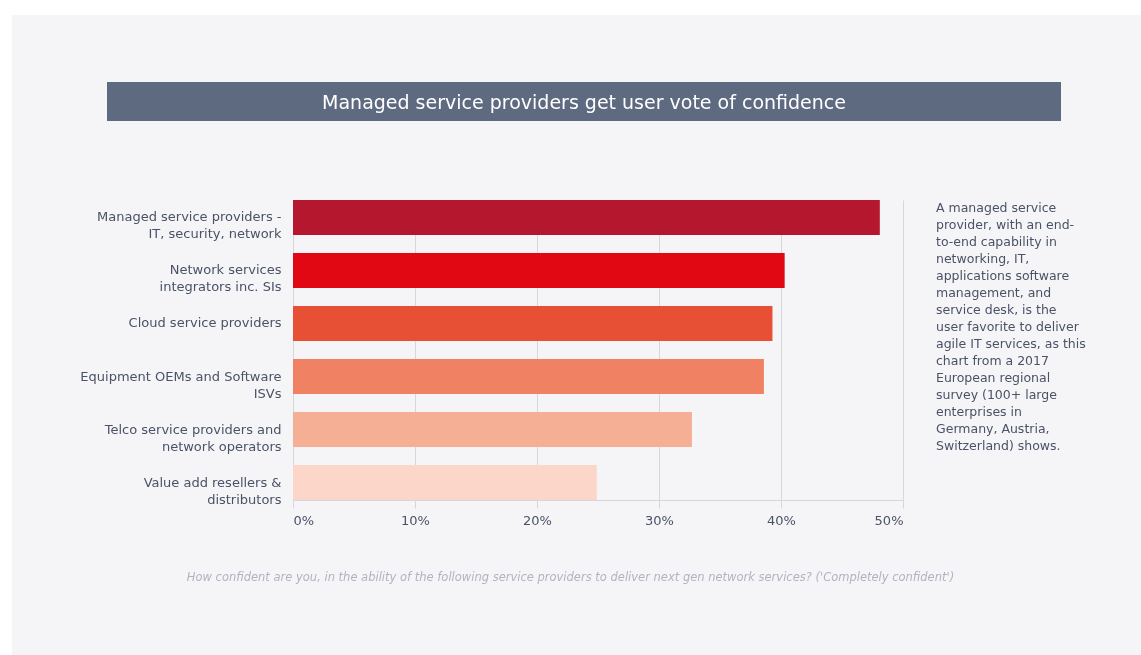 The height and width of the screenshot is (655, 1141). What do you see at coordinates (570, 577) in the screenshot?
I see `text: How confident are you, in the ability of the following service providers to deliver next gen network services? ('Completely confident')` at bounding box center [570, 577].